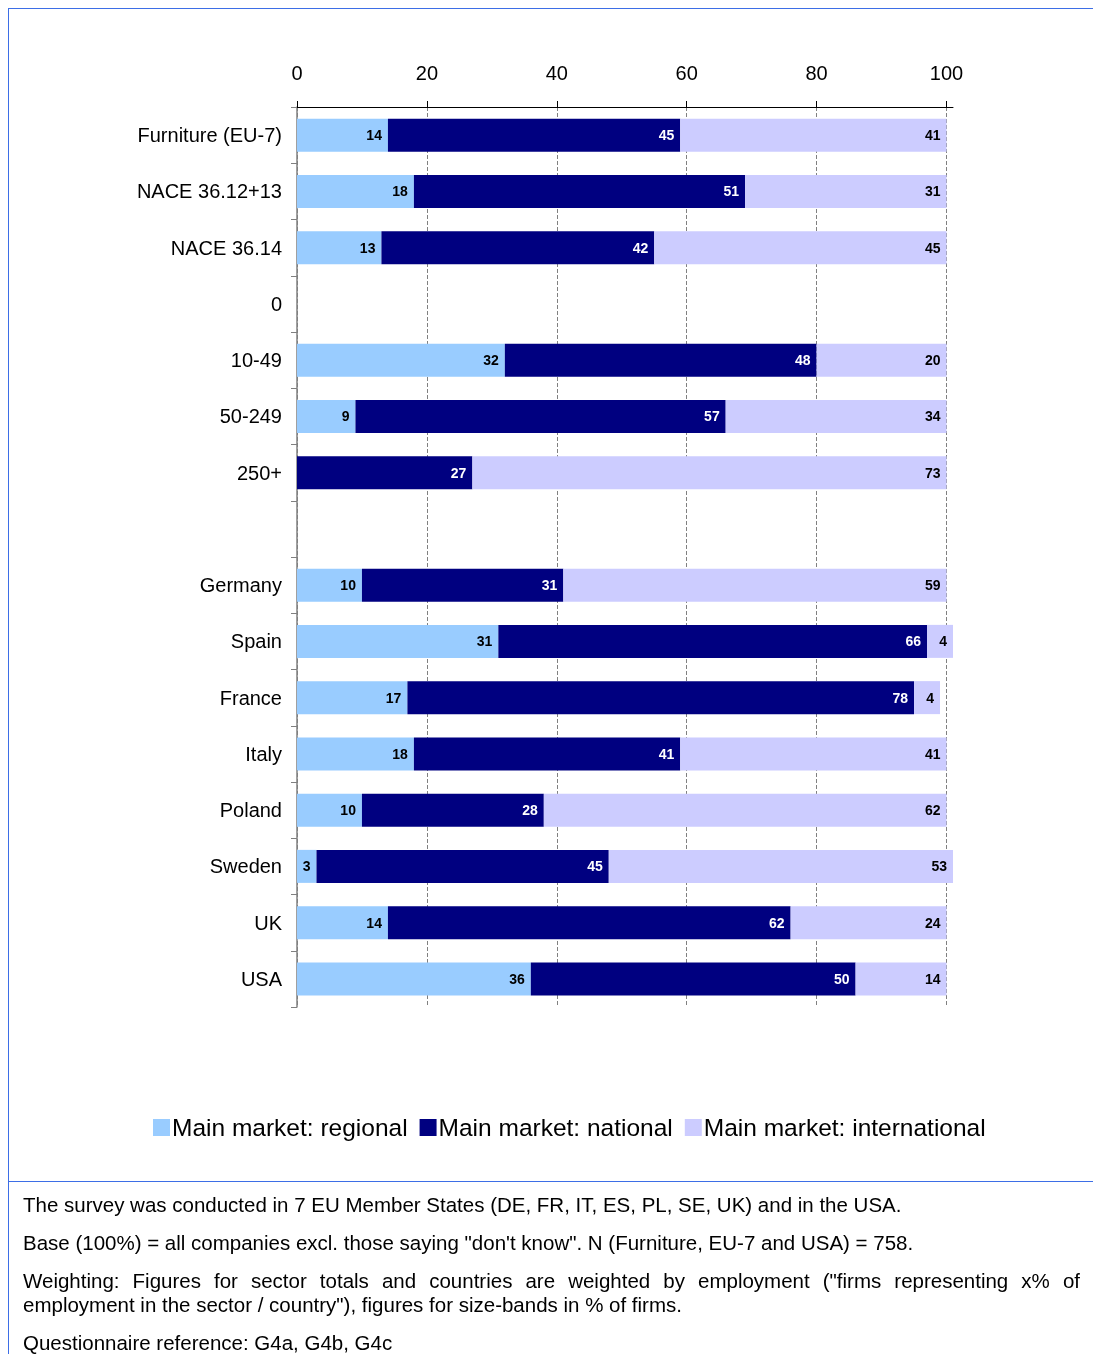 Image resolution: width=1093 pixels, height=1354 pixels. Describe the element at coordinates (556, 73) in the screenshot. I see `x-tick-label: 40` at that location.